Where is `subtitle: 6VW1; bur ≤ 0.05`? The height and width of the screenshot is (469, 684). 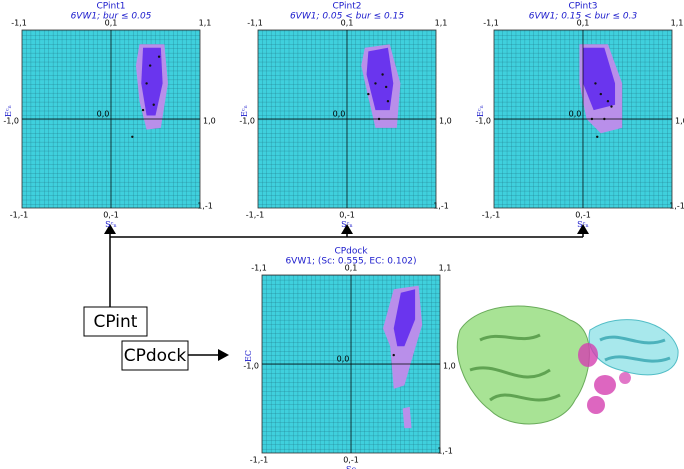
subtitle: 6VW1; bur ≤ 0.05 is located at coordinates (111, 17).